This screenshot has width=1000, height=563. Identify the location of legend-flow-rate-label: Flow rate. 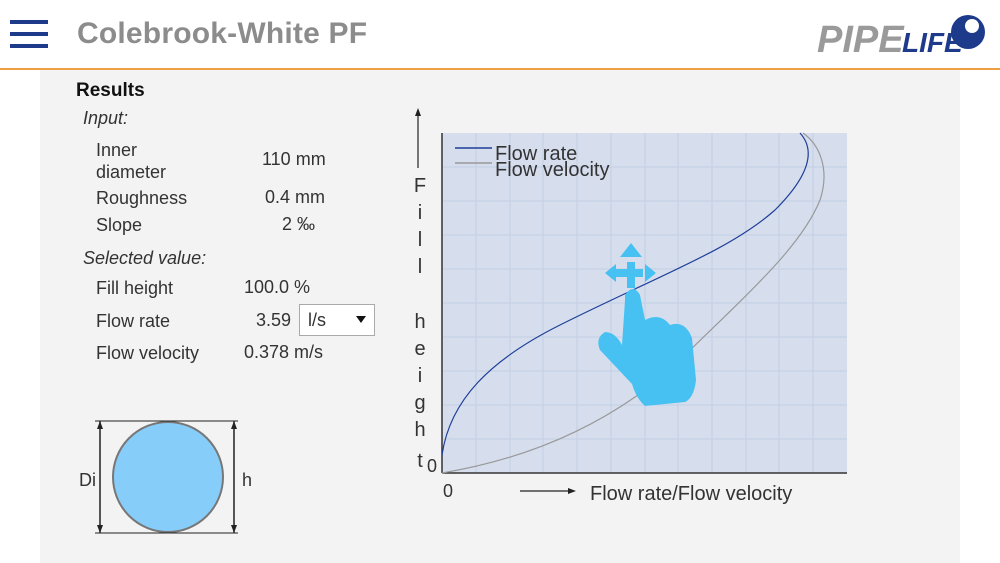
(536, 154).